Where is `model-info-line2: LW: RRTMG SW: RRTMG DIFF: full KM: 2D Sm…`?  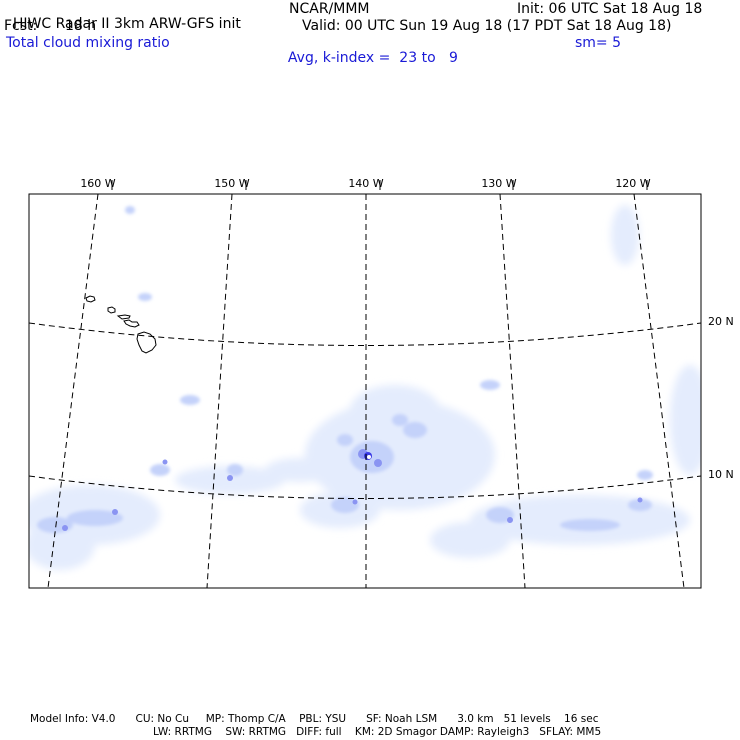
model-info-line2: LW: RRTMG SW: RRTMG DIFF: full KM: 2D Sm… is located at coordinates (377, 732).